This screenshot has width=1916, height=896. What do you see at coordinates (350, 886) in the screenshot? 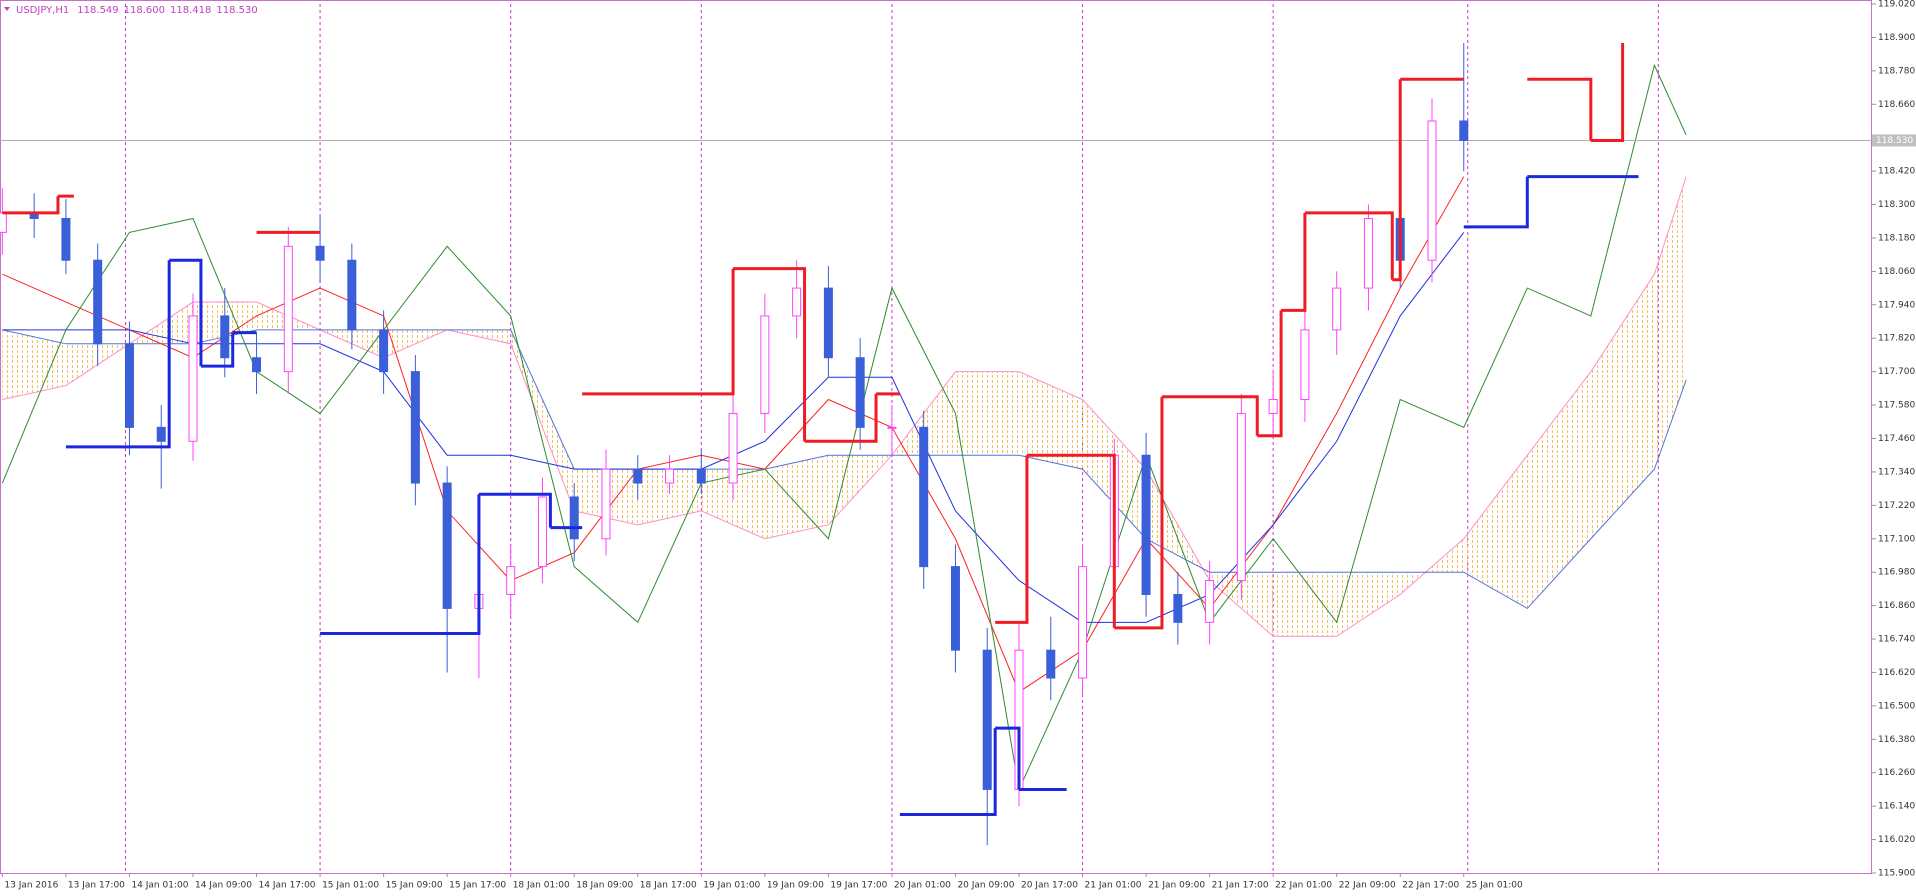
I see `x-tick-label: 15 Jan 01:00` at bounding box center [350, 886].